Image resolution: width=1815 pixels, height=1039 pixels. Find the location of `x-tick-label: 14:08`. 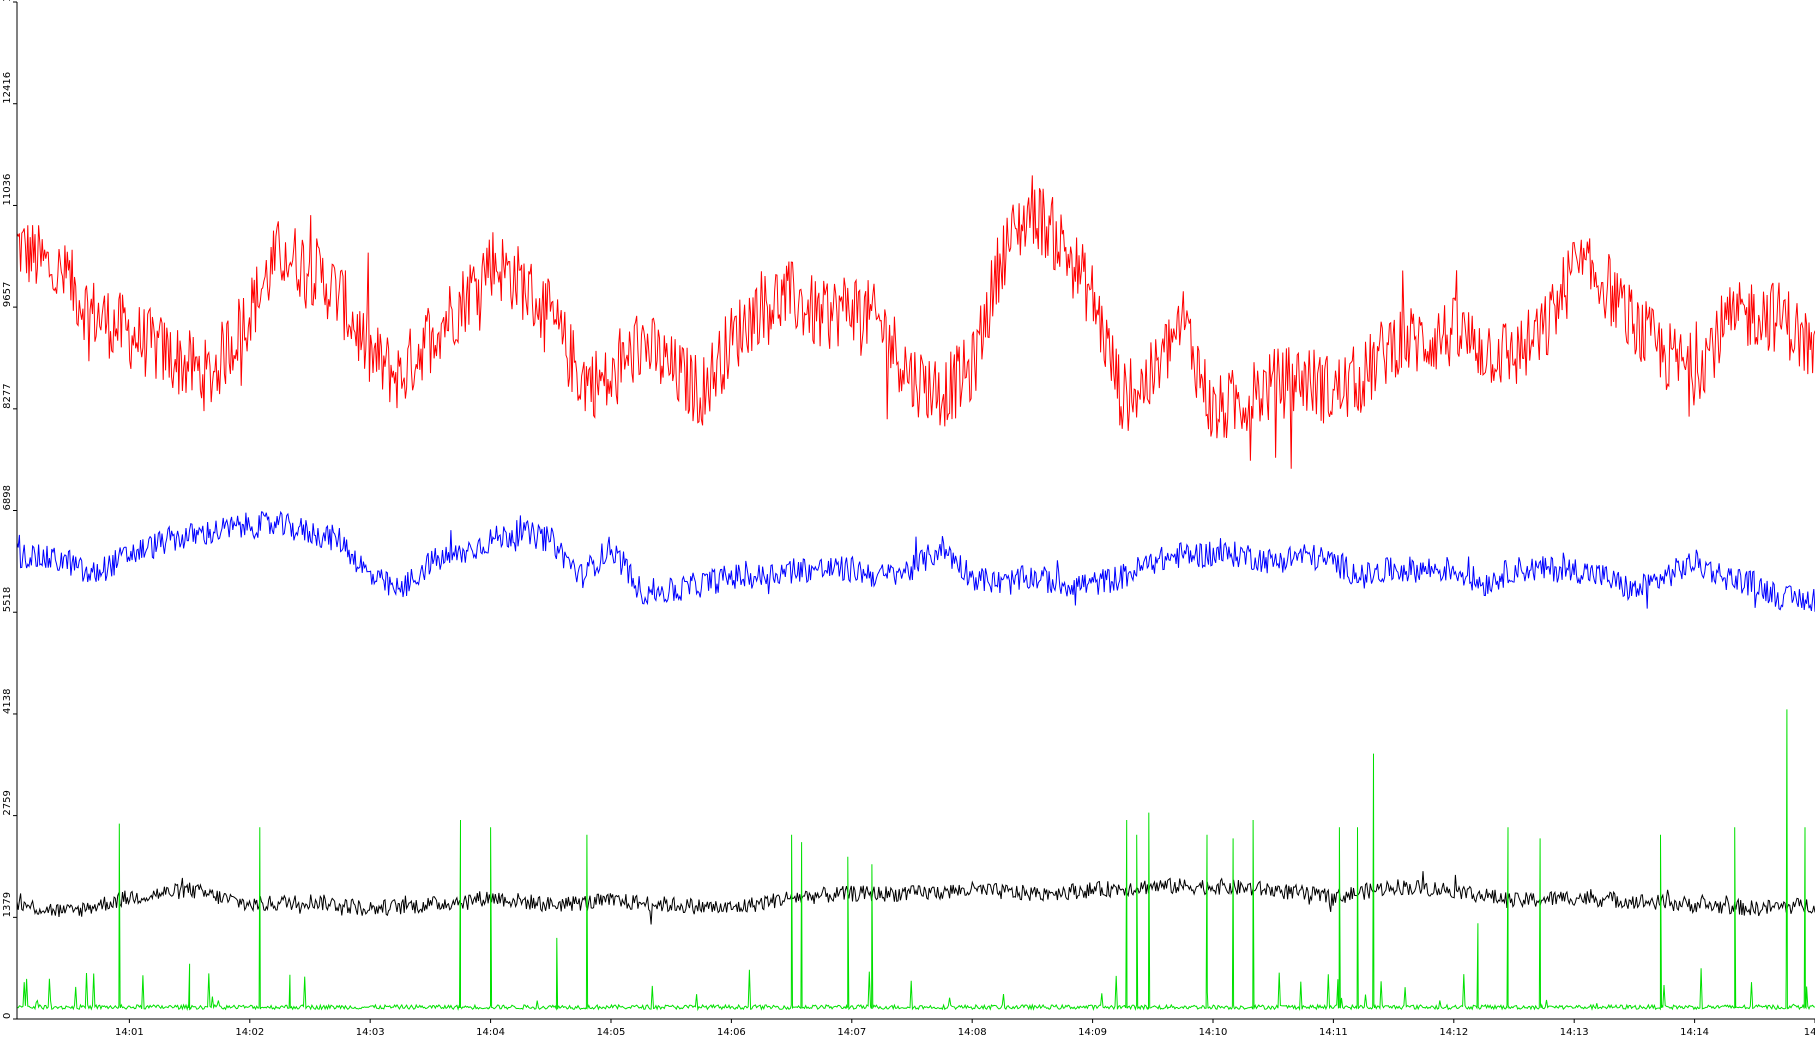

x-tick-label: 14:08 is located at coordinates (972, 1032).